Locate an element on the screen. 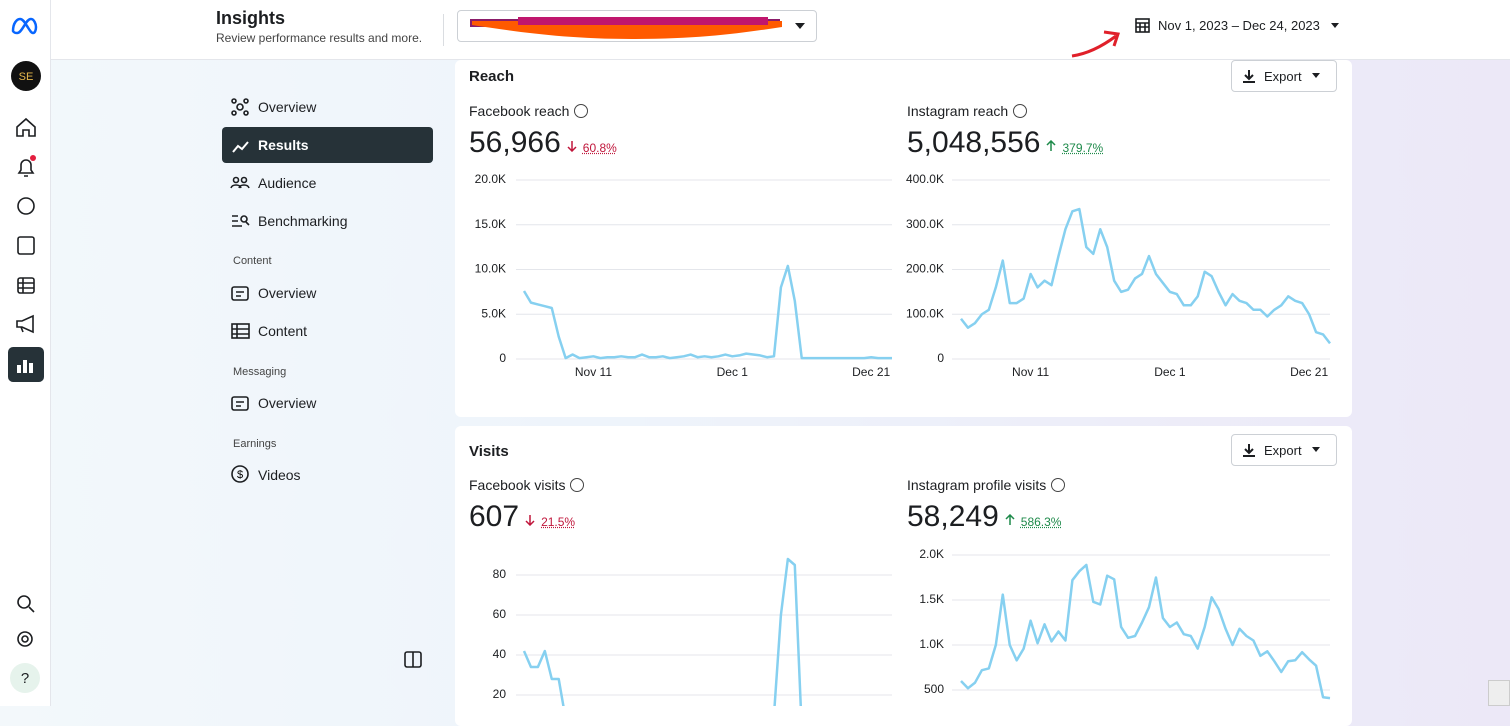  metric-row: 56,966 60.8% is located at coordinates (543, 143).